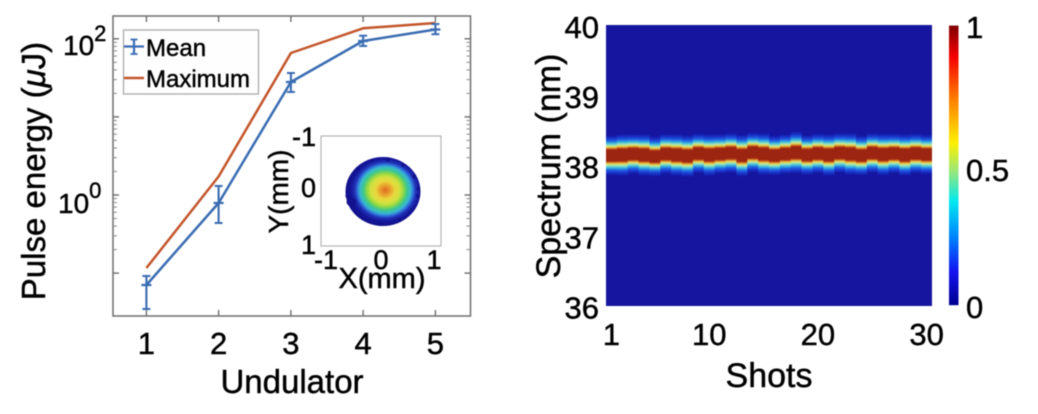 The image size is (1038, 414). Describe the element at coordinates (278, 192) in the screenshot. I see `svg-text: Y(mm)` at that location.